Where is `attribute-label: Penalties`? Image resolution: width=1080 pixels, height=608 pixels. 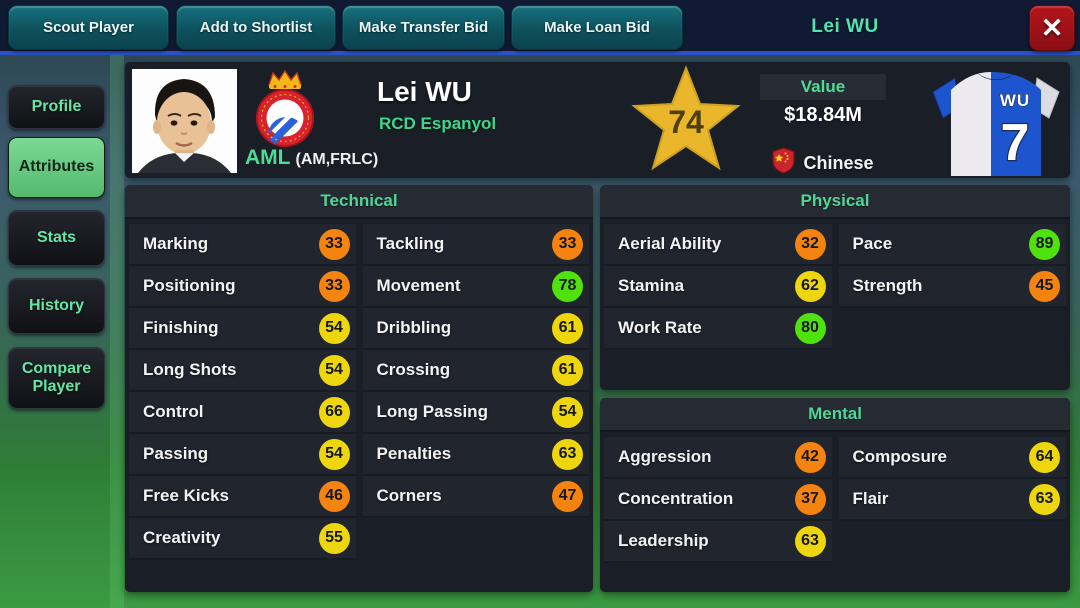 attribute-label: Penalties is located at coordinates (414, 453).